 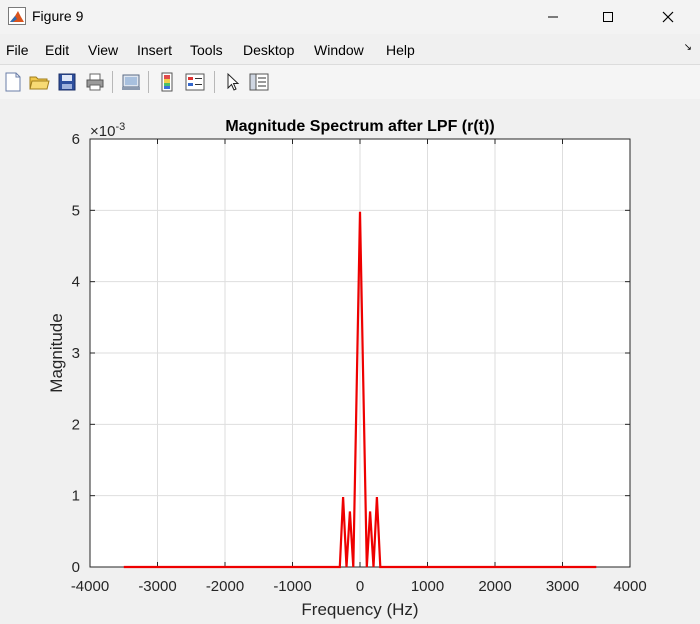 I want to click on x-tick-label: 0, so click(x=360, y=586).